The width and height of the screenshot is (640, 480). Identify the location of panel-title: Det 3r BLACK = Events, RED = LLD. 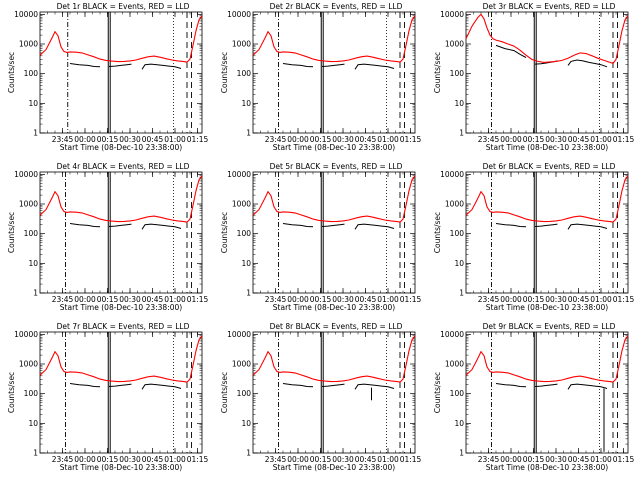
(549, 6).